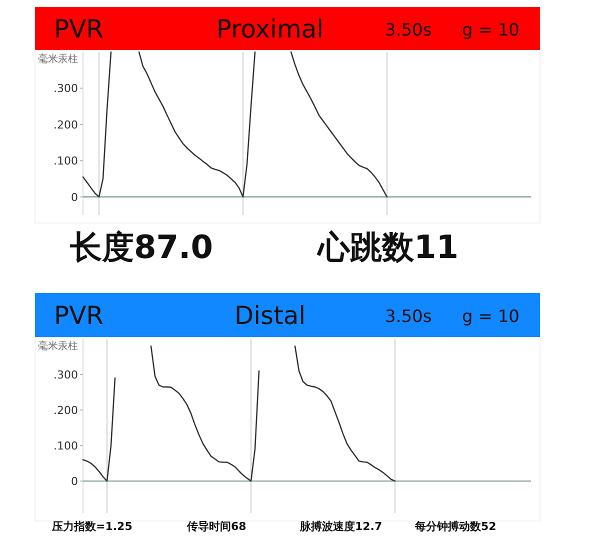 This screenshot has height=554, width=590. I want to click on text: 每分钟搏动数52, so click(455, 526).